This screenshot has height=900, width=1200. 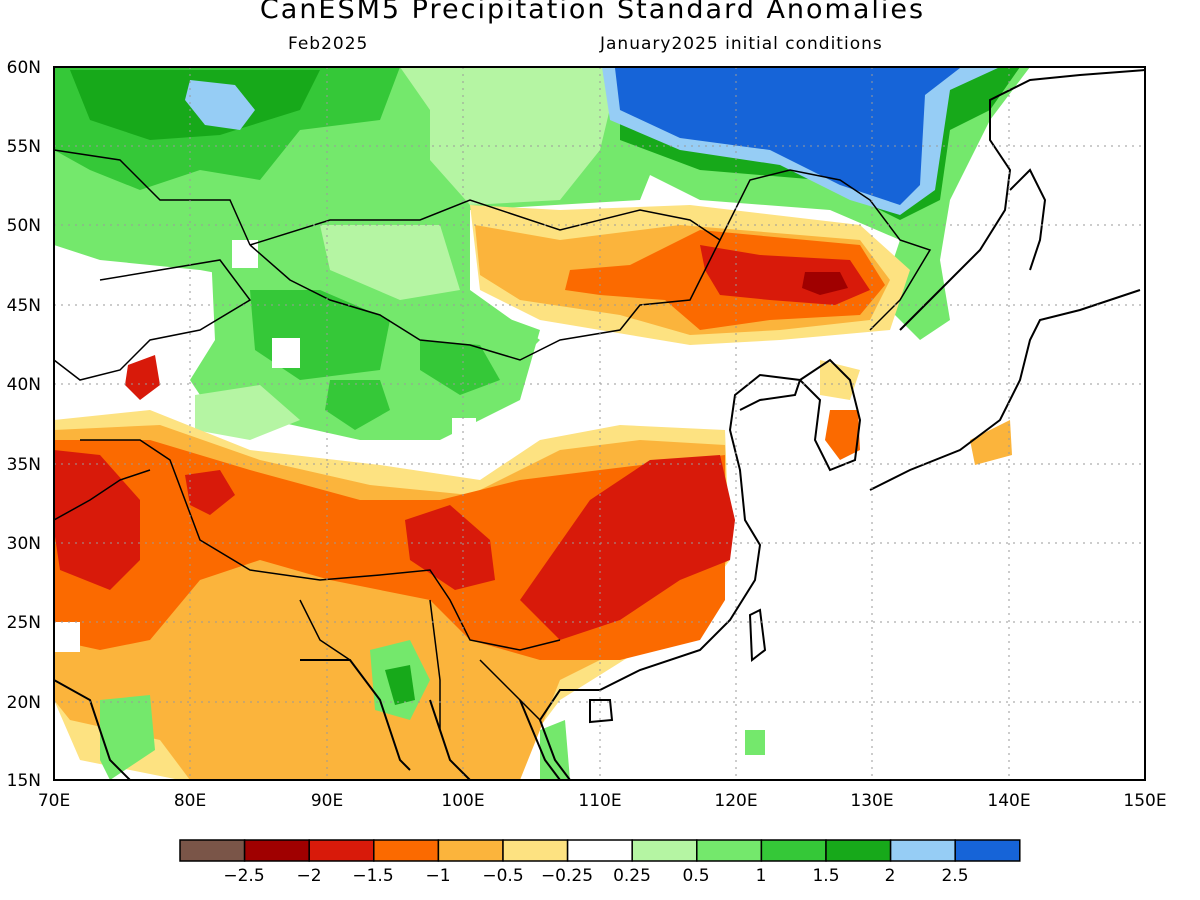 I want to click on legend-label: 2.5, so click(x=954, y=876).